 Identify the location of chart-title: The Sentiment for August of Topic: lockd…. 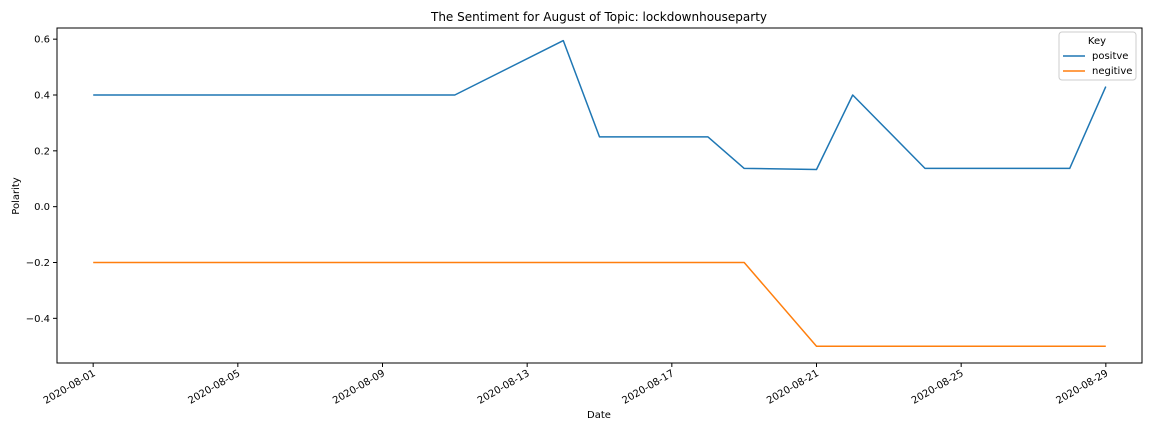
(598, 17).